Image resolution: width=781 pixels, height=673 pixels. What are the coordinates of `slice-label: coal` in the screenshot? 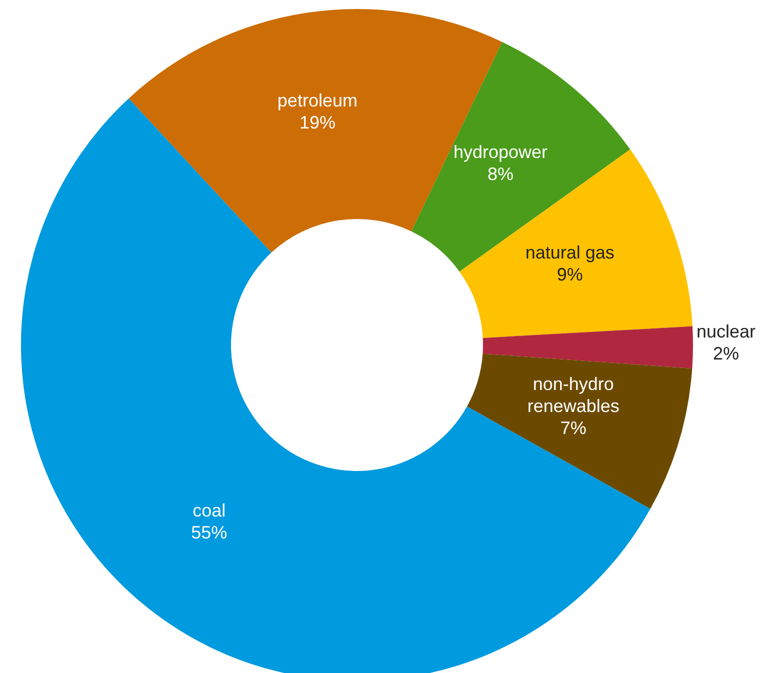 It's located at (209, 510).